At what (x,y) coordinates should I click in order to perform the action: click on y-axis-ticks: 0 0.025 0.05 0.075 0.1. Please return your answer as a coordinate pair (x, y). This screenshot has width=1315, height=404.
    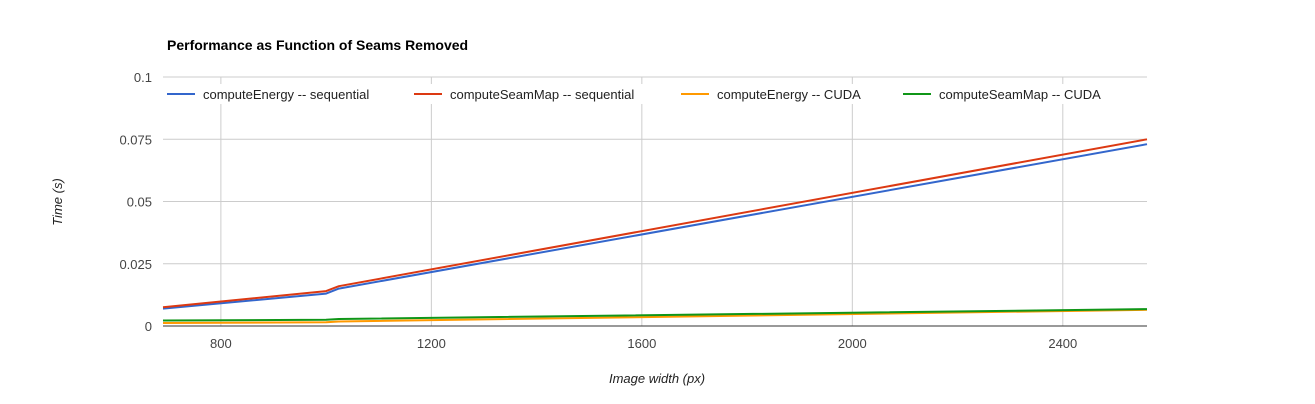
    Looking at the image, I should click on (135, 202).